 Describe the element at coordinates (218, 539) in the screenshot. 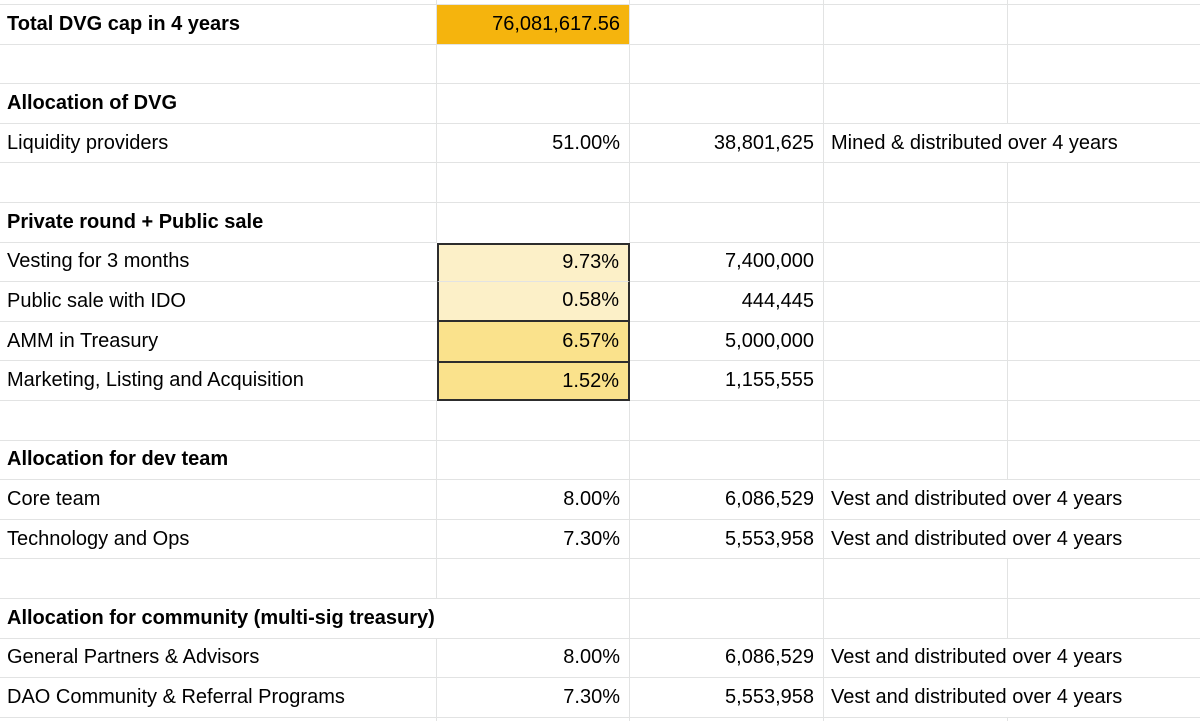

I see `cell-technology-ops-label: Technology and Ops` at that location.